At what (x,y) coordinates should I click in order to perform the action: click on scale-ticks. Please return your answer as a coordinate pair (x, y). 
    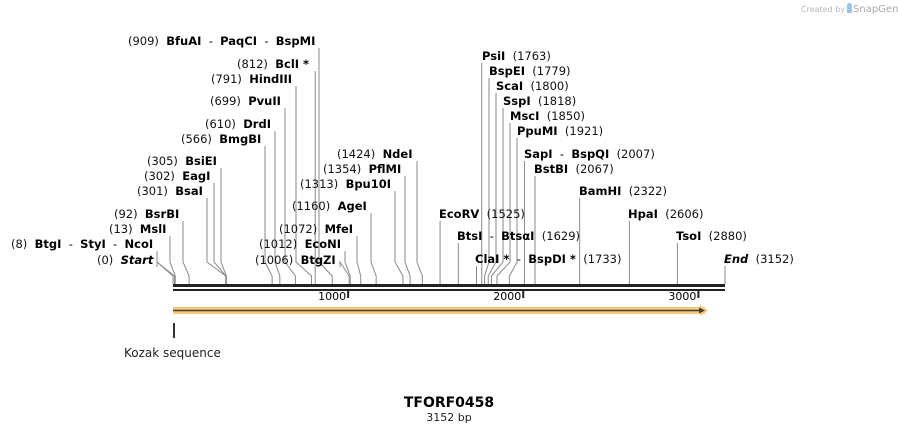
    Looking at the image, I should click on (523, 294).